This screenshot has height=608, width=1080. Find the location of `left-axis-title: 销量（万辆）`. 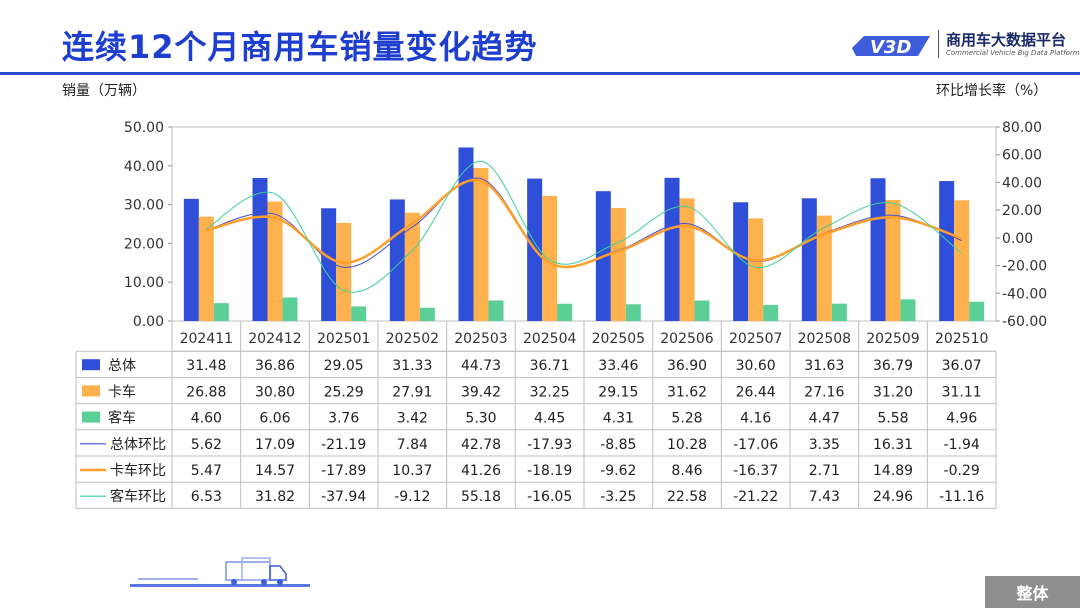

left-axis-title: 销量（万辆） is located at coordinates (104, 91).